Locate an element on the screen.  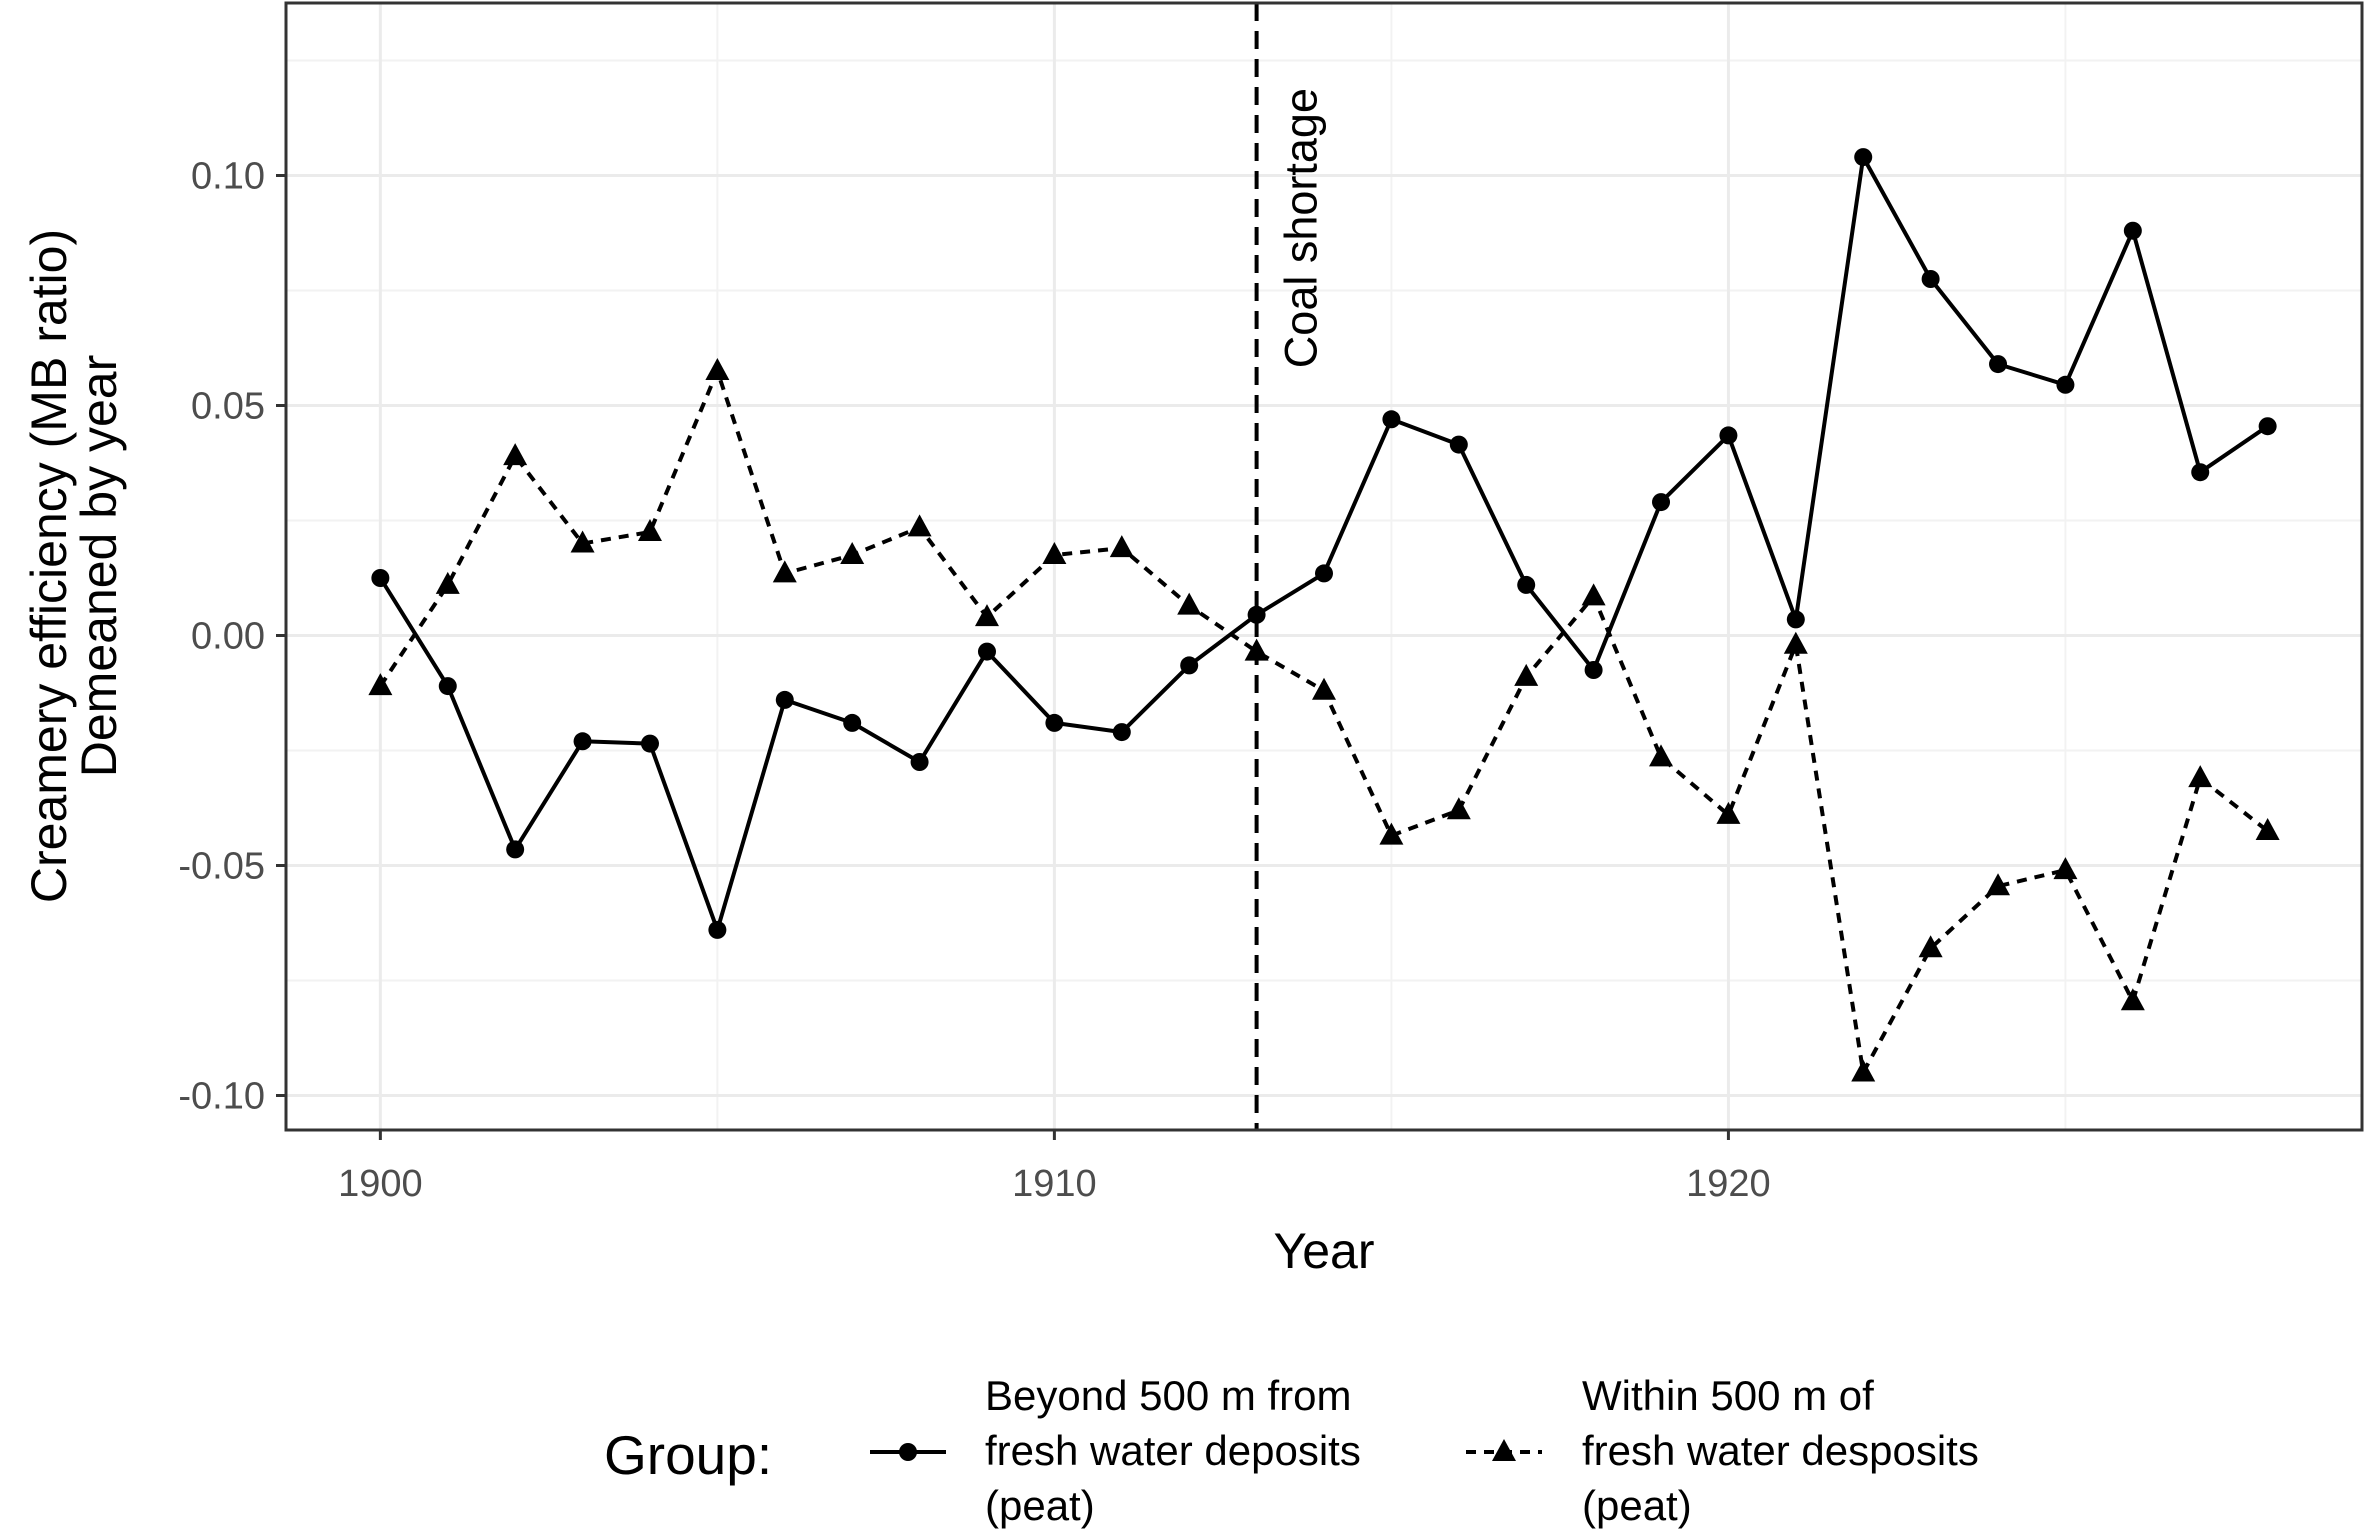
y-axis-title-line-1: Creamery efficiency (MB ratio) is located at coordinates (49, 566).